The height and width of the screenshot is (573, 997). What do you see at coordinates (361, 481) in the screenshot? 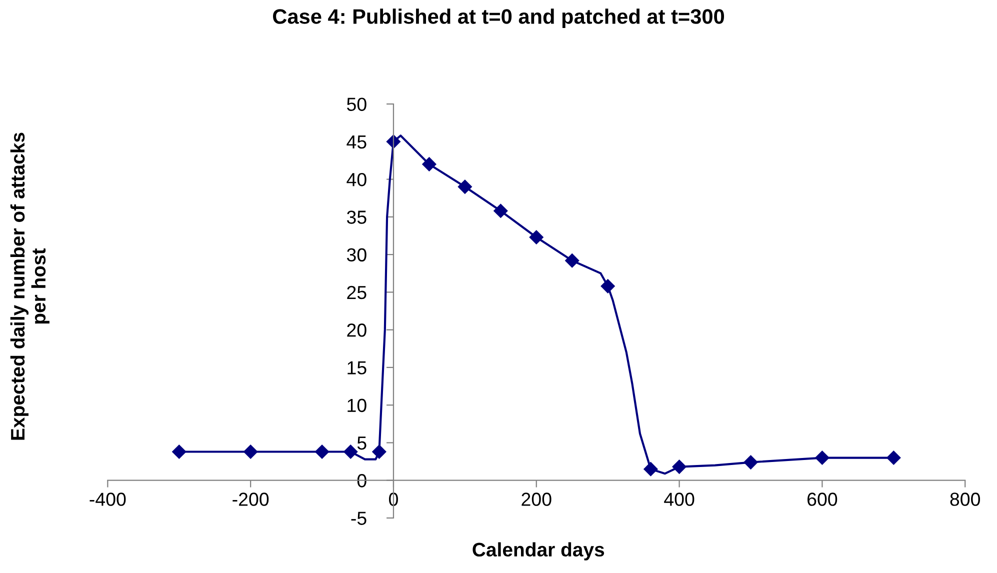
I see `y-tick-label: 0` at bounding box center [361, 481].